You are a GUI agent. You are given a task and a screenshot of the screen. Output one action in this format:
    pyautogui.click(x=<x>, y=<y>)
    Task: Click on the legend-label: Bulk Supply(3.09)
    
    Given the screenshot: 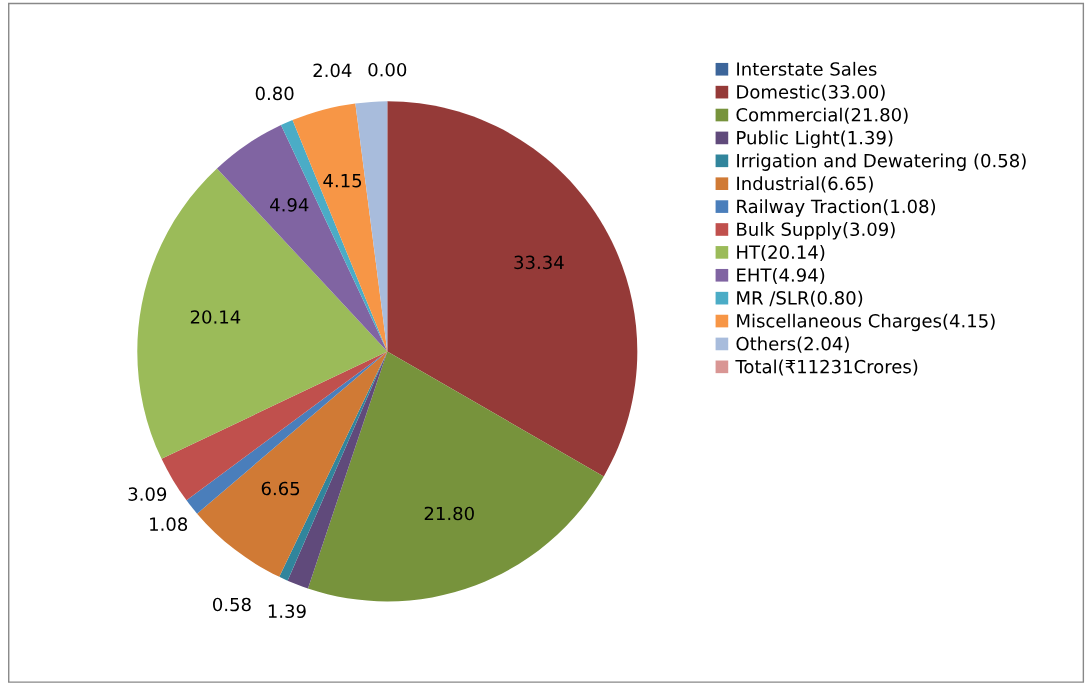 What is the action you would take?
    pyautogui.click(x=816, y=231)
    